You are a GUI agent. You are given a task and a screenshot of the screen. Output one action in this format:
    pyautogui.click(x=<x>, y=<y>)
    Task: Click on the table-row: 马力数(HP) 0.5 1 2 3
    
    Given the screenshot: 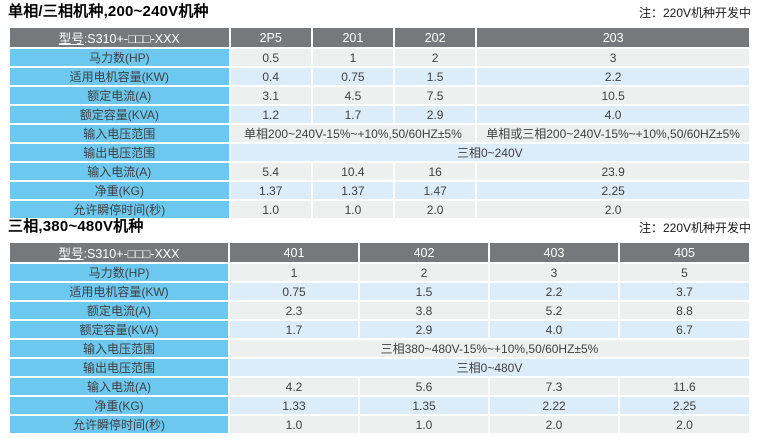 What is the action you would take?
    pyautogui.click(x=379, y=57)
    